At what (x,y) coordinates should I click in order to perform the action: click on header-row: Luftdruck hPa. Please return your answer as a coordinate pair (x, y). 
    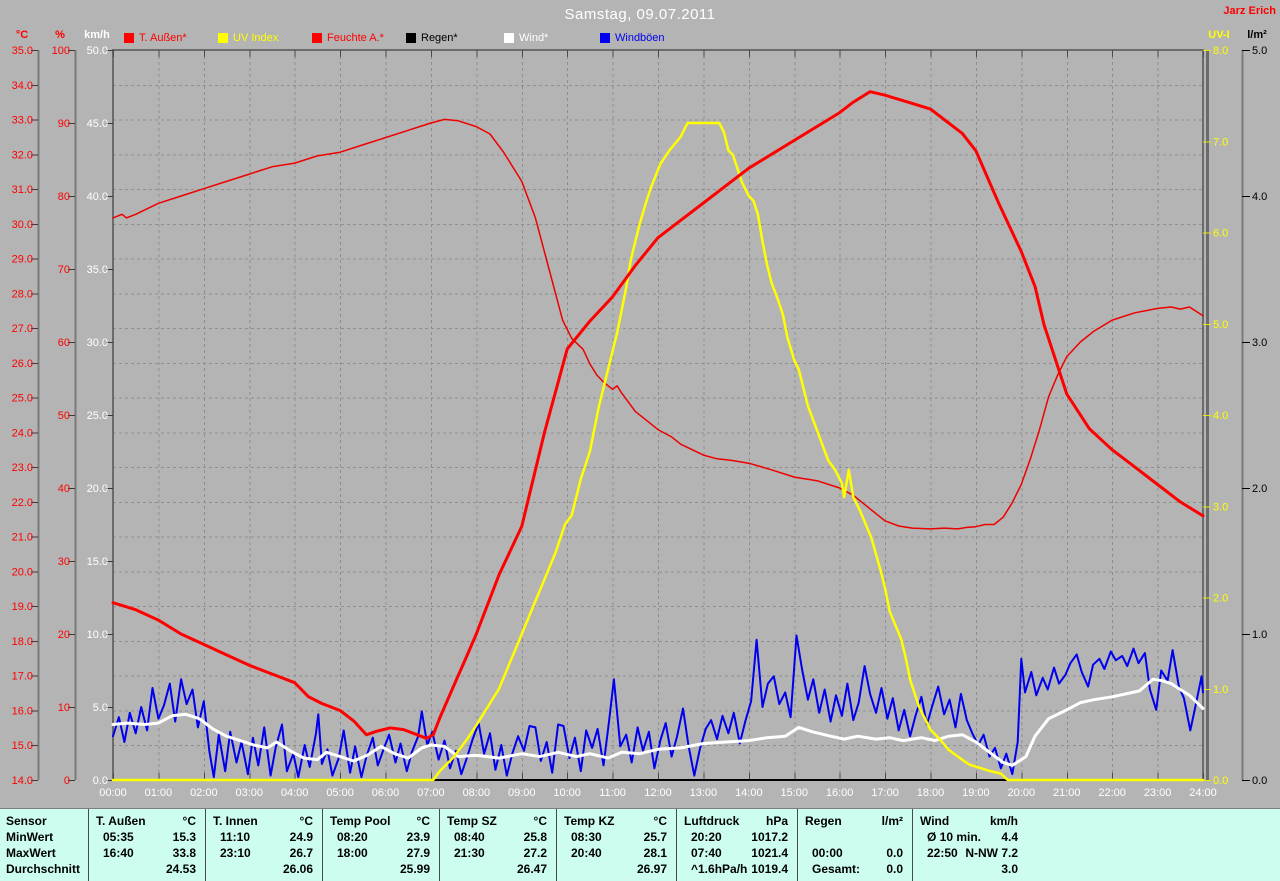
    Looking at the image, I should click on (737, 821).